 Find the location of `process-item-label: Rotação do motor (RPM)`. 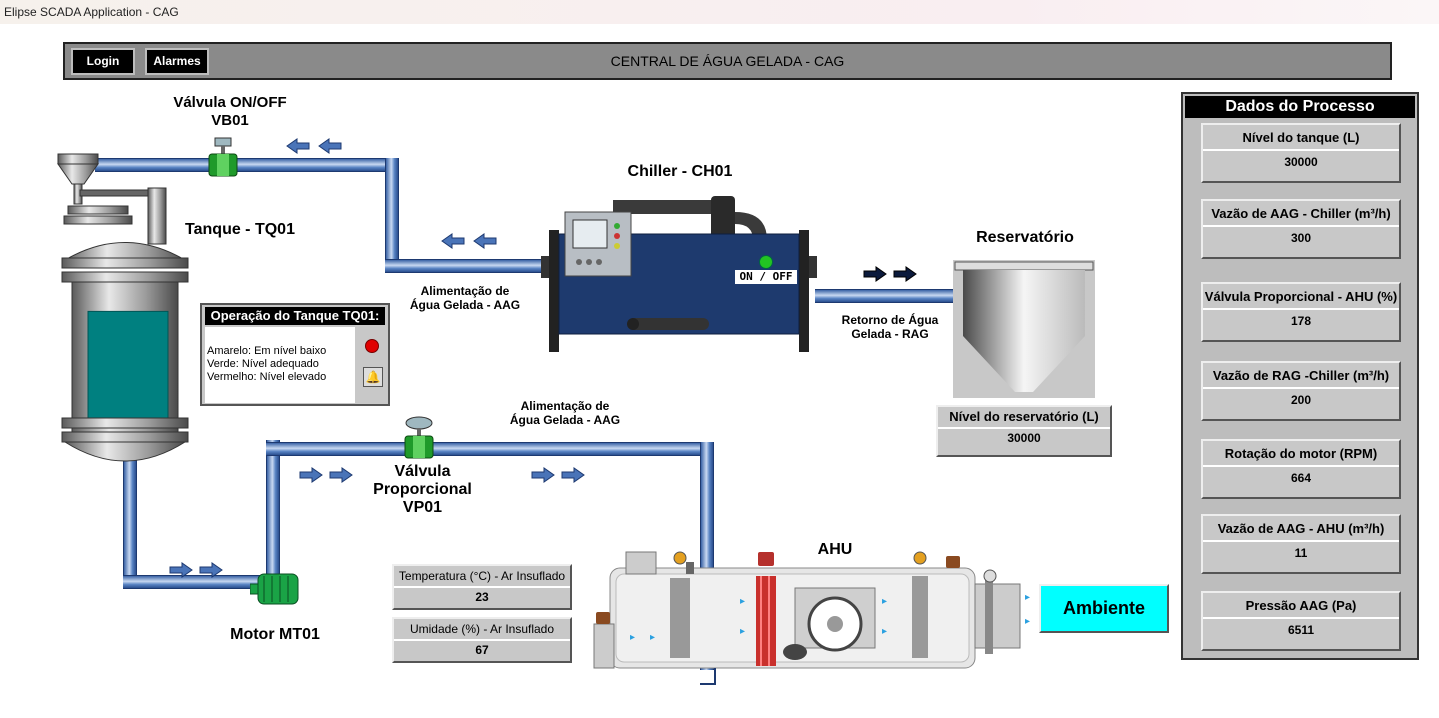

process-item-label: Rotação do motor (RPM) is located at coordinates (1301, 455).